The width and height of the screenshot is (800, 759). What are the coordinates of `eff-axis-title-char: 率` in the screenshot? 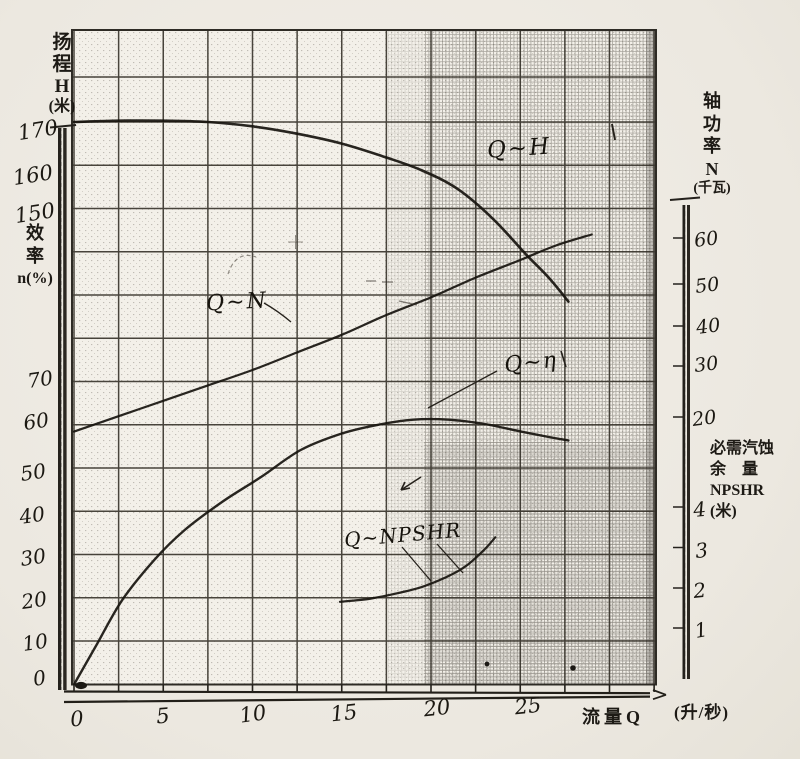 It's located at (35, 256).